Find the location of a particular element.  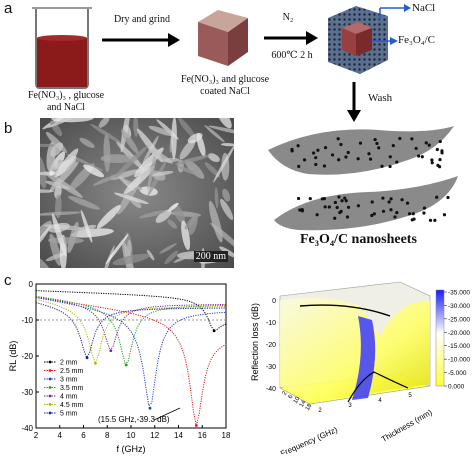

min-annotation: (15.5 GHz,-39.3 dB) is located at coordinates (134, 419).